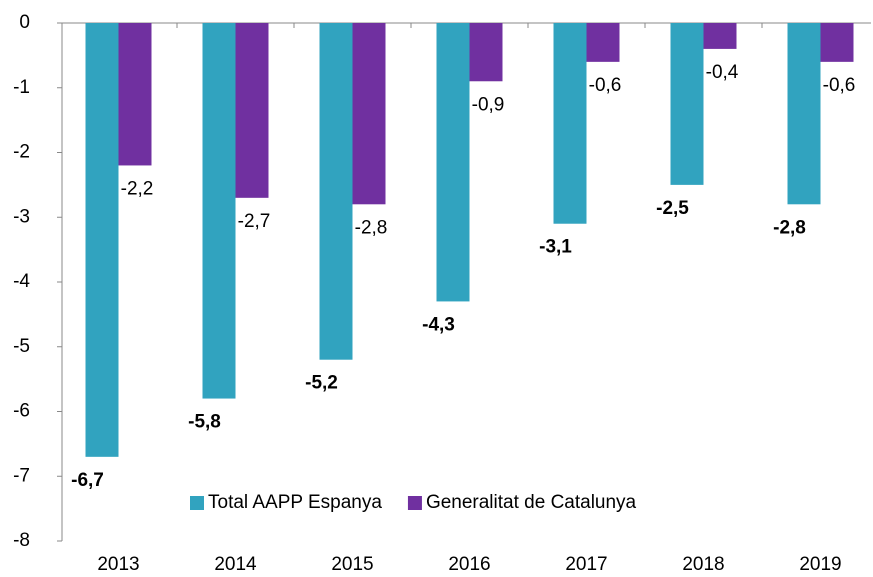 The height and width of the screenshot is (577, 873). Describe the element at coordinates (438, 324) in the screenshot. I see `data-label: -4,3` at that location.